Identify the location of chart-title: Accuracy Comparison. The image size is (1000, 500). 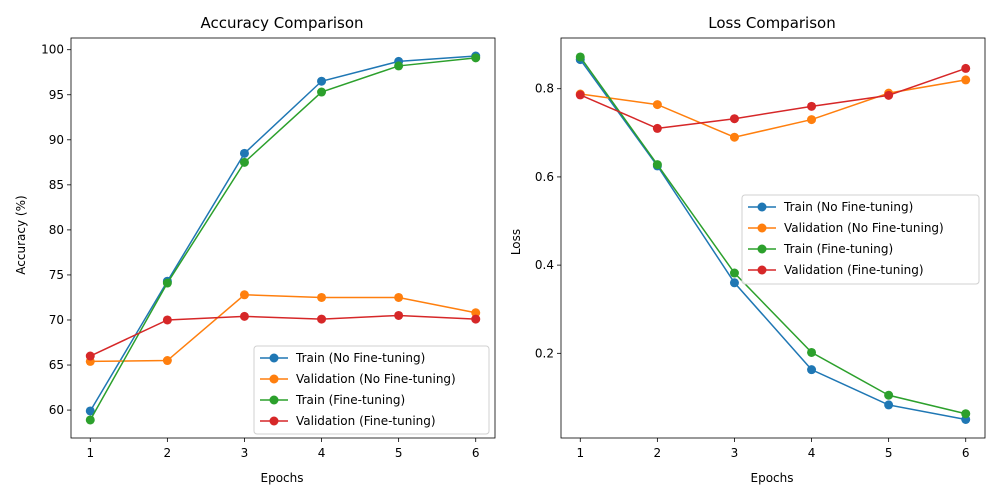
(281, 23).